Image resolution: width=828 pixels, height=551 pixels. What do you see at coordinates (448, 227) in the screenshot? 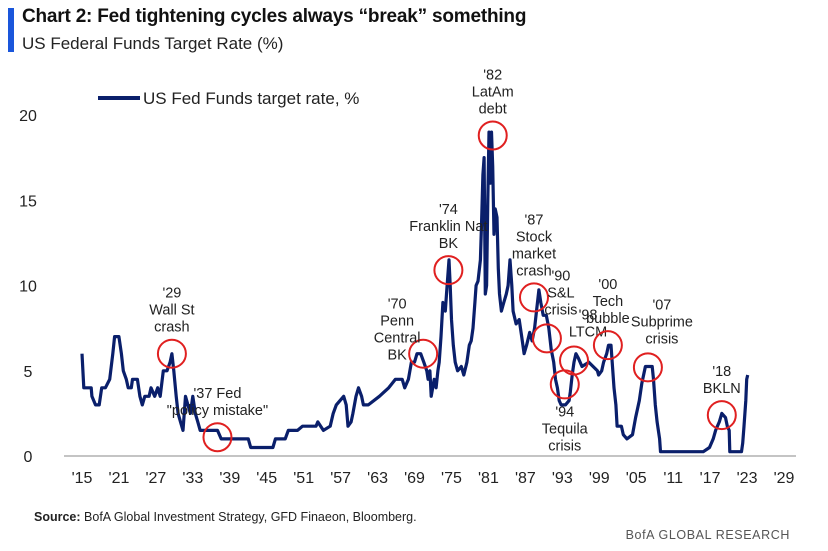
I see `annotation-label: '74 Franklin Nat BK` at bounding box center [448, 227].